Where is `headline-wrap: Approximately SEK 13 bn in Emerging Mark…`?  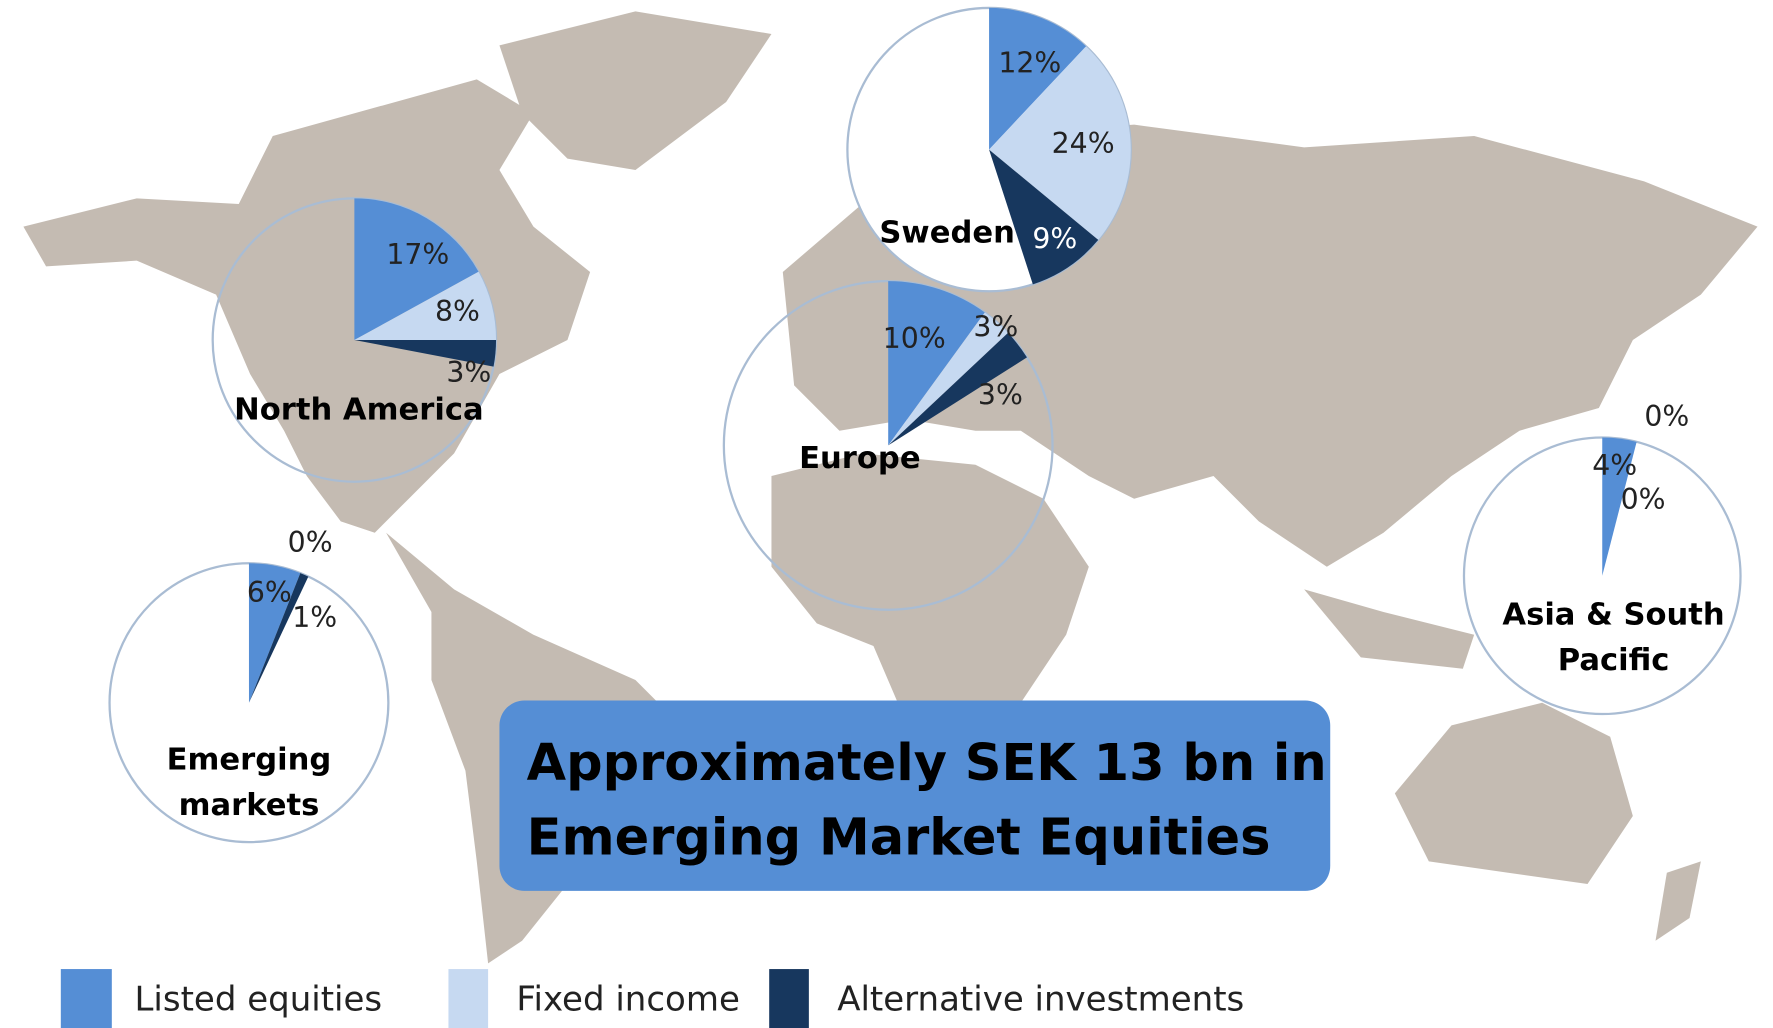
headline-wrap: Approximately SEK 13 bn in Emerging Mark… is located at coordinates (926, 800).